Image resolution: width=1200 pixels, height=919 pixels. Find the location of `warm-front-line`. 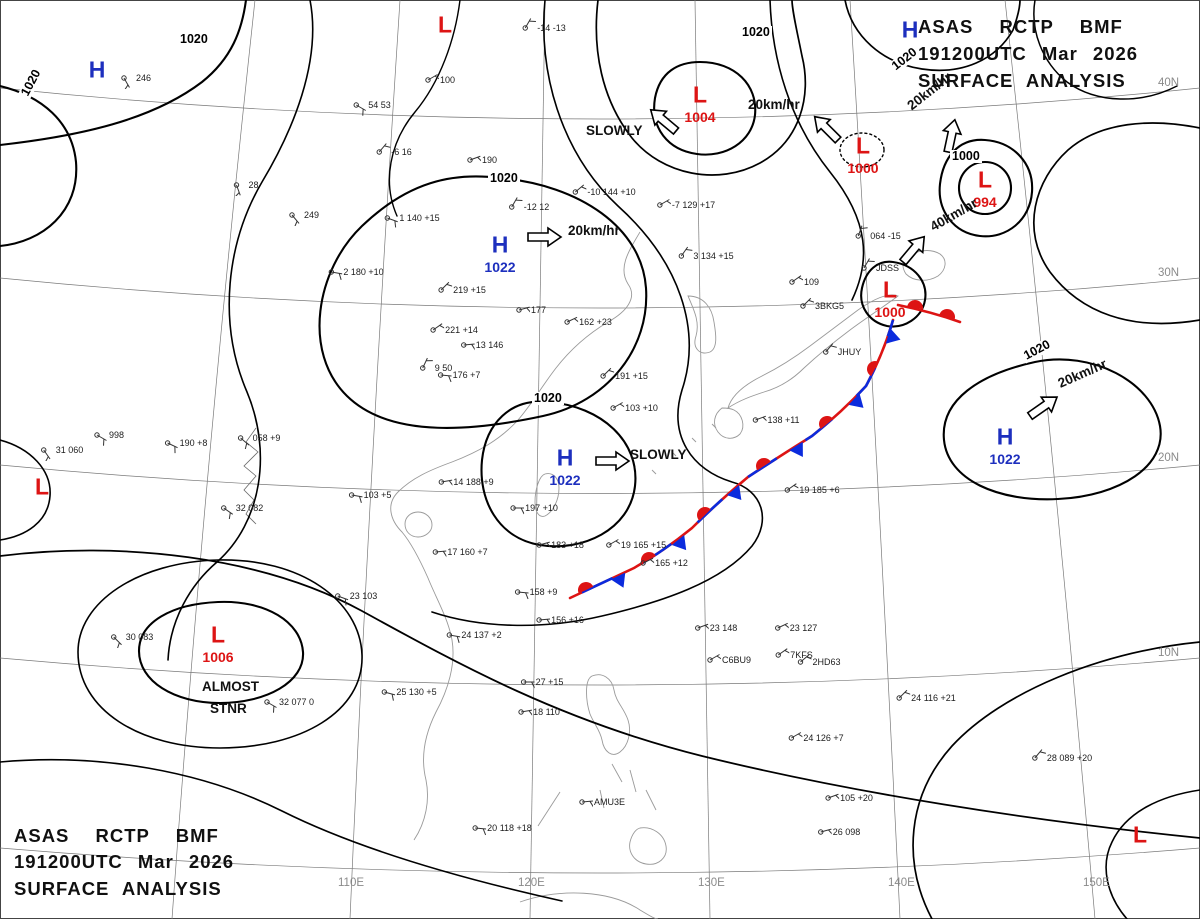

warm-front-line is located at coordinates (929, 313).